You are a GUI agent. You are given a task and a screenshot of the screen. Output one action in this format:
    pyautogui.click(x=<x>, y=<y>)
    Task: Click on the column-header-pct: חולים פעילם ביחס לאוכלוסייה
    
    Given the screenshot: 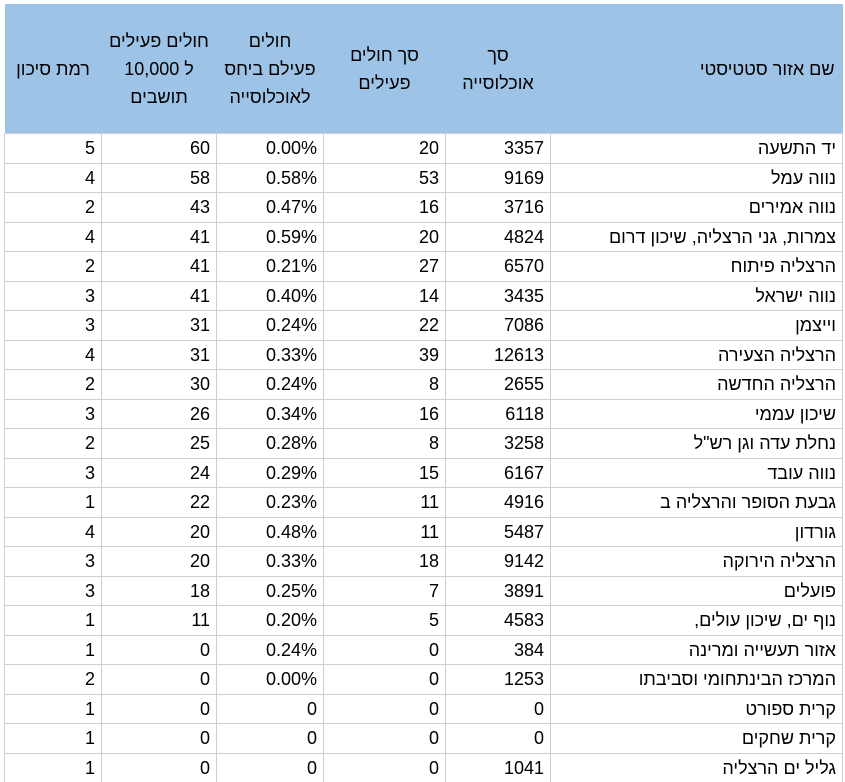 What is the action you would take?
    pyautogui.click(x=270, y=69)
    